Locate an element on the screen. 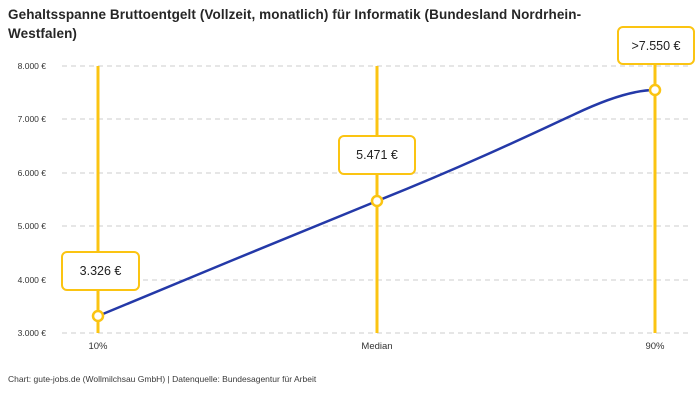  y-axis-tick-label: 6.000 € is located at coordinates (31, 173).